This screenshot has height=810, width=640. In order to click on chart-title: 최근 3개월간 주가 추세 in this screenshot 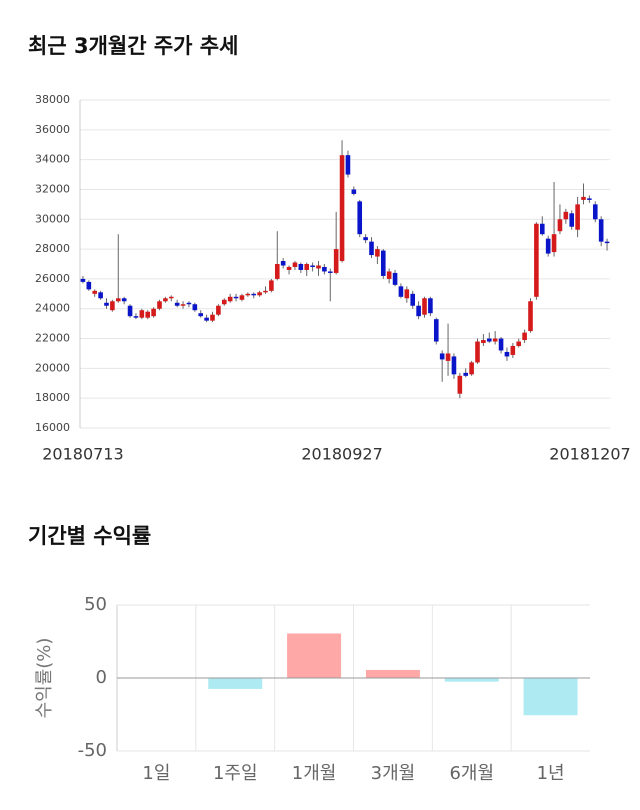, I will do `click(133, 46)`.